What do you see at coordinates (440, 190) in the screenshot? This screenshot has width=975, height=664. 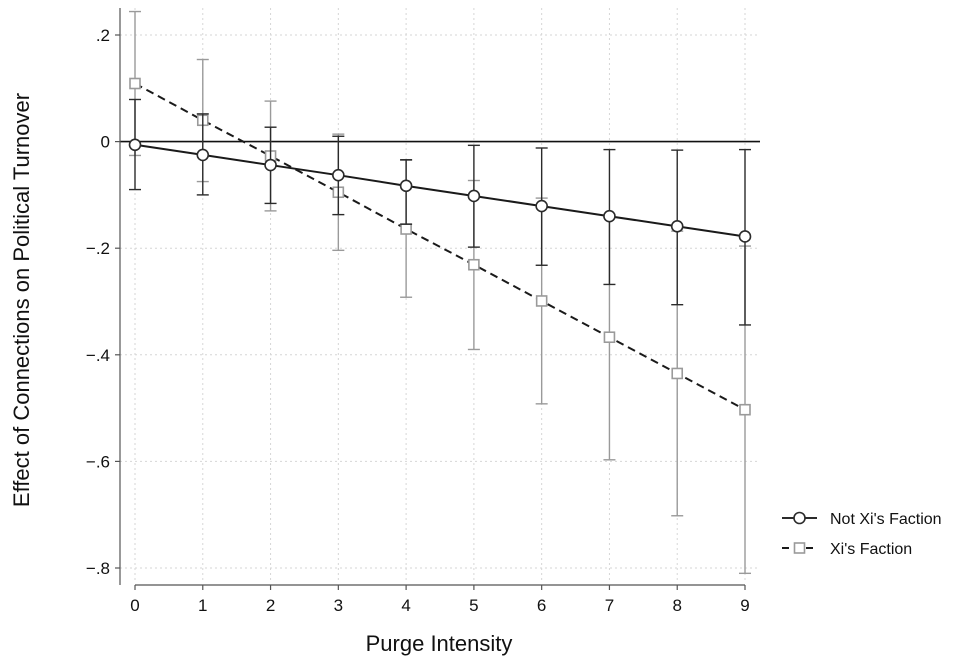 I see `series-line-not-xi` at bounding box center [440, 190].